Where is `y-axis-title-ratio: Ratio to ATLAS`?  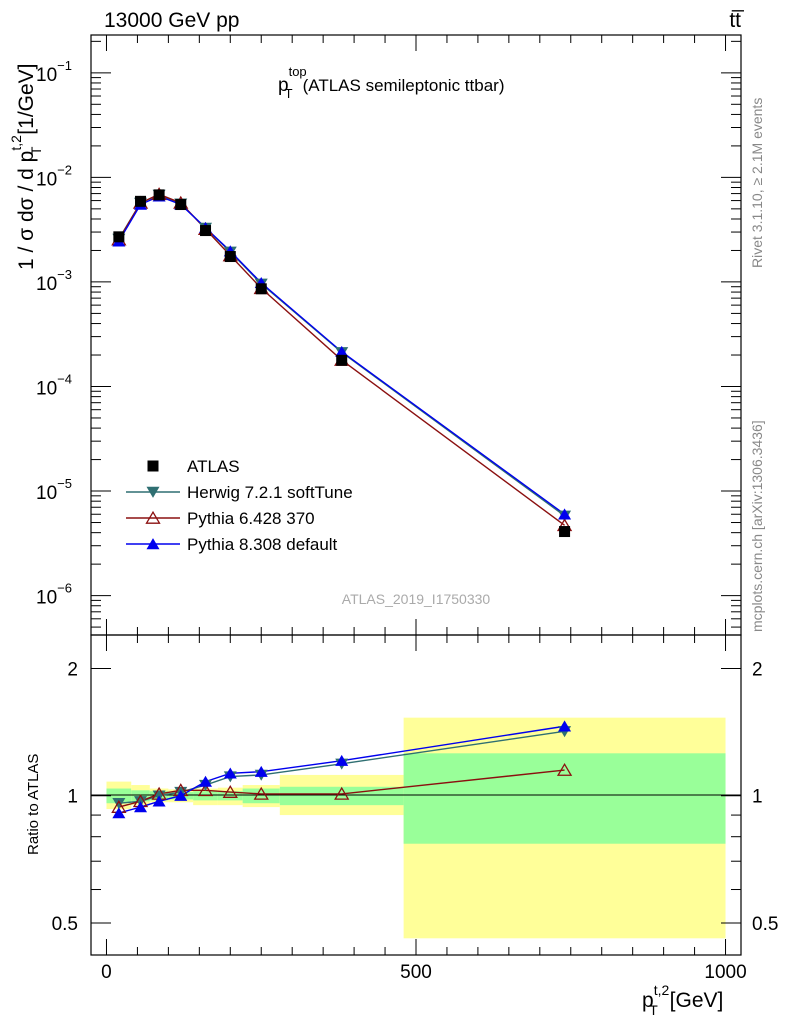 y-axis-title-ratio: Ratio to ATLAS is located at coordinates (33, 804).